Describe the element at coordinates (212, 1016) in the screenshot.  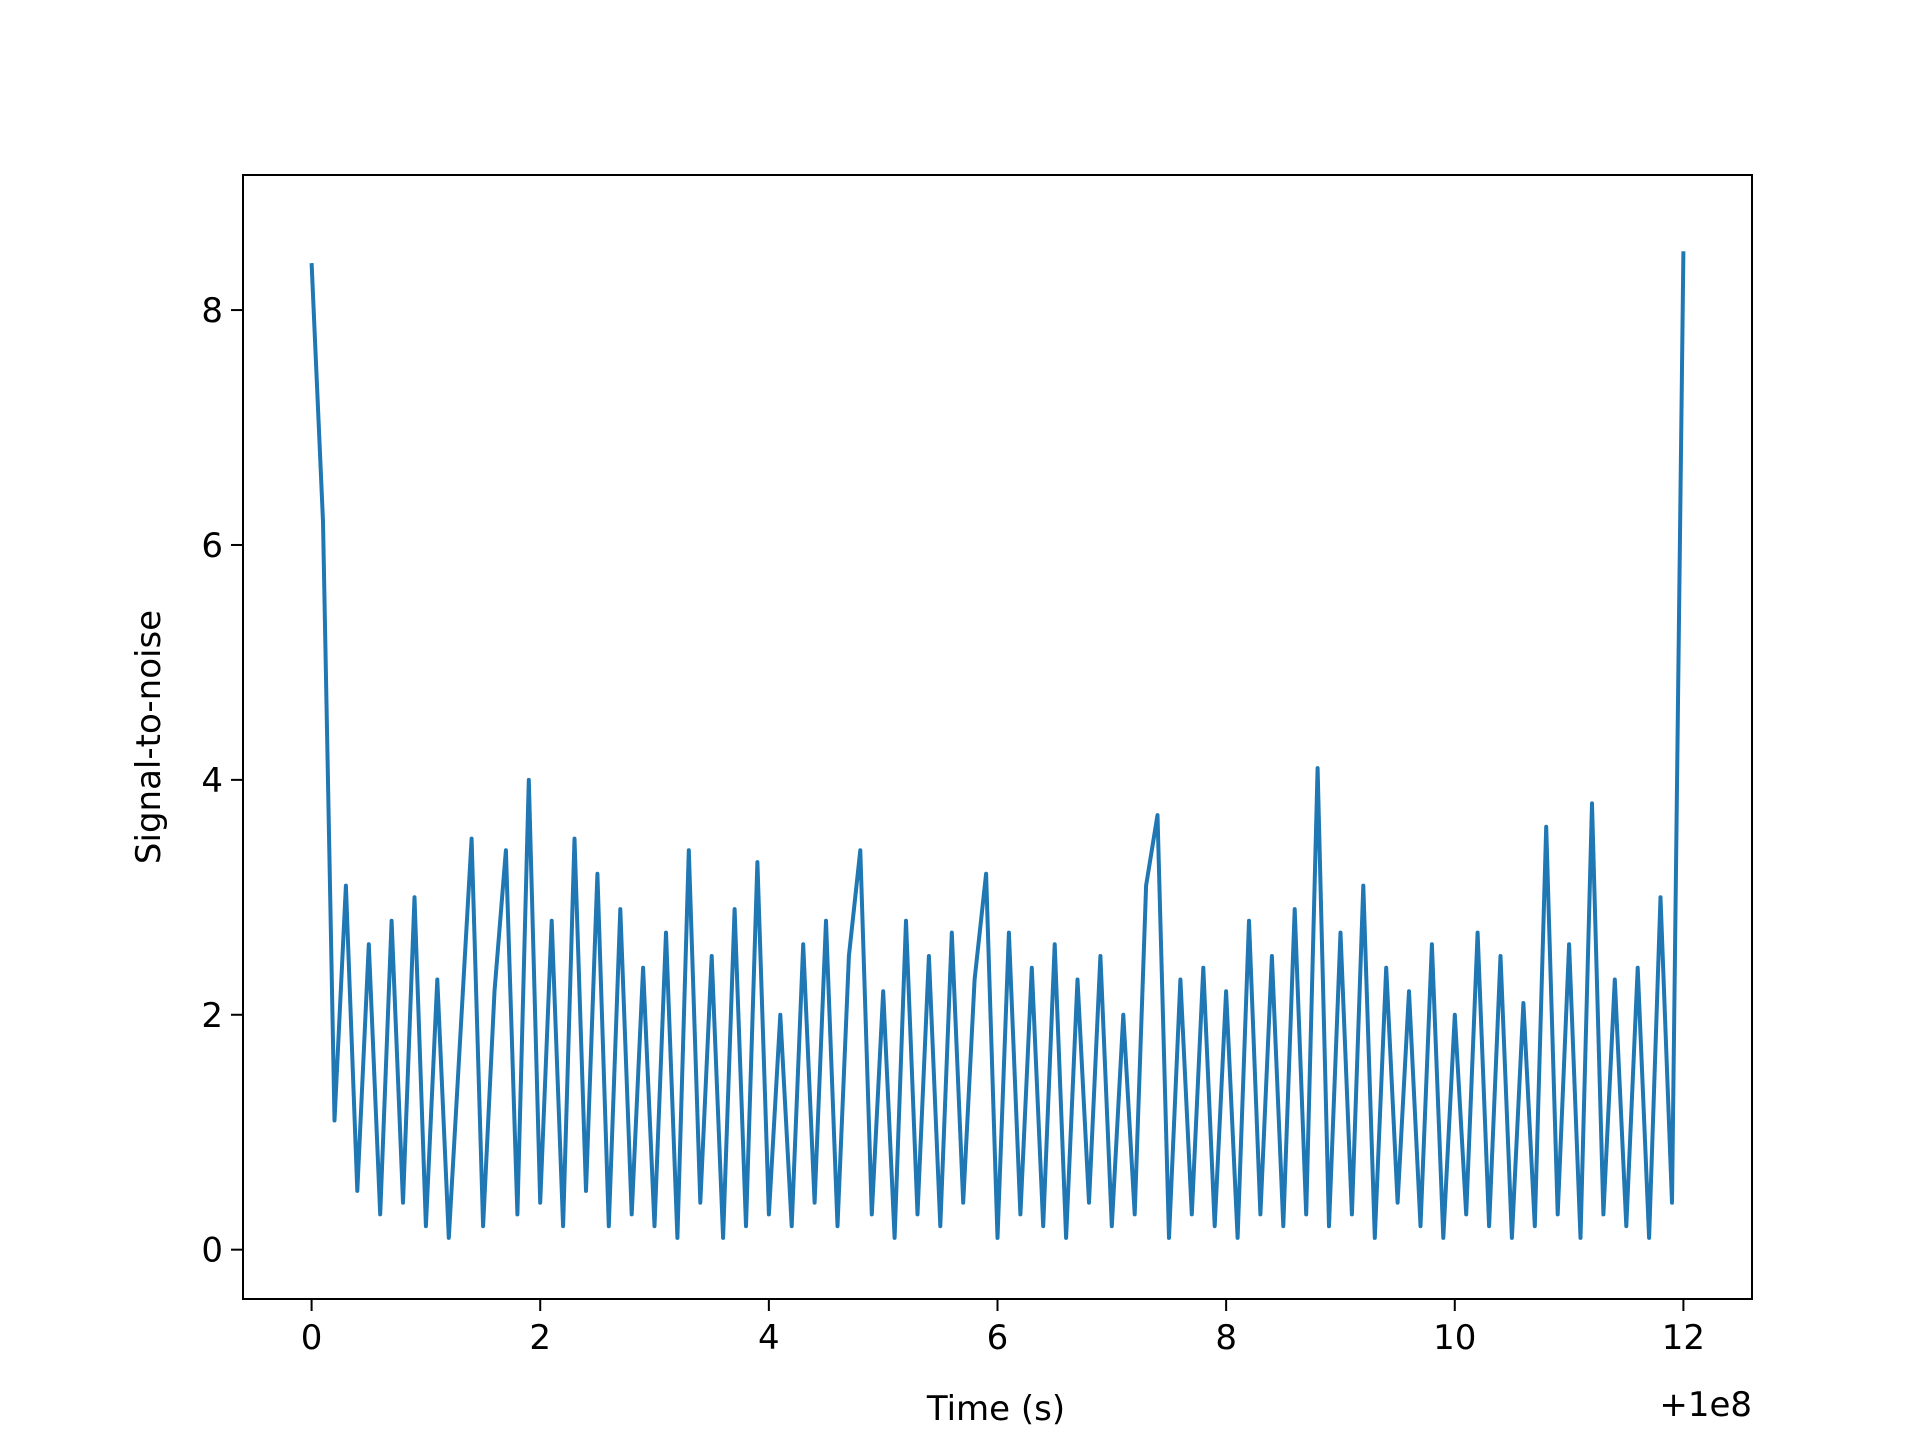
I see `y-tick-label: 2` at that location.